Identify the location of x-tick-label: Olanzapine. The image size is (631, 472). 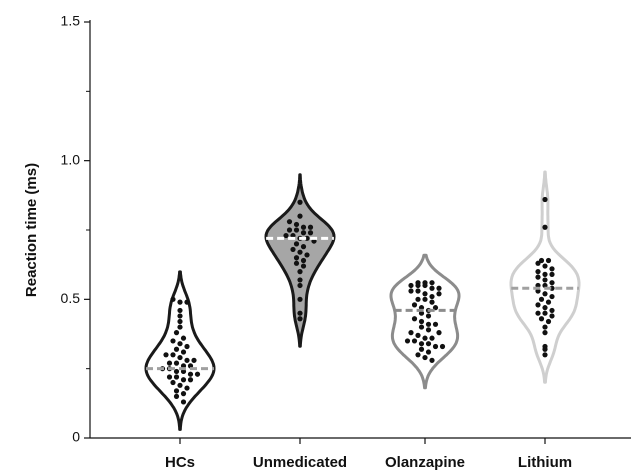
(425, 462).